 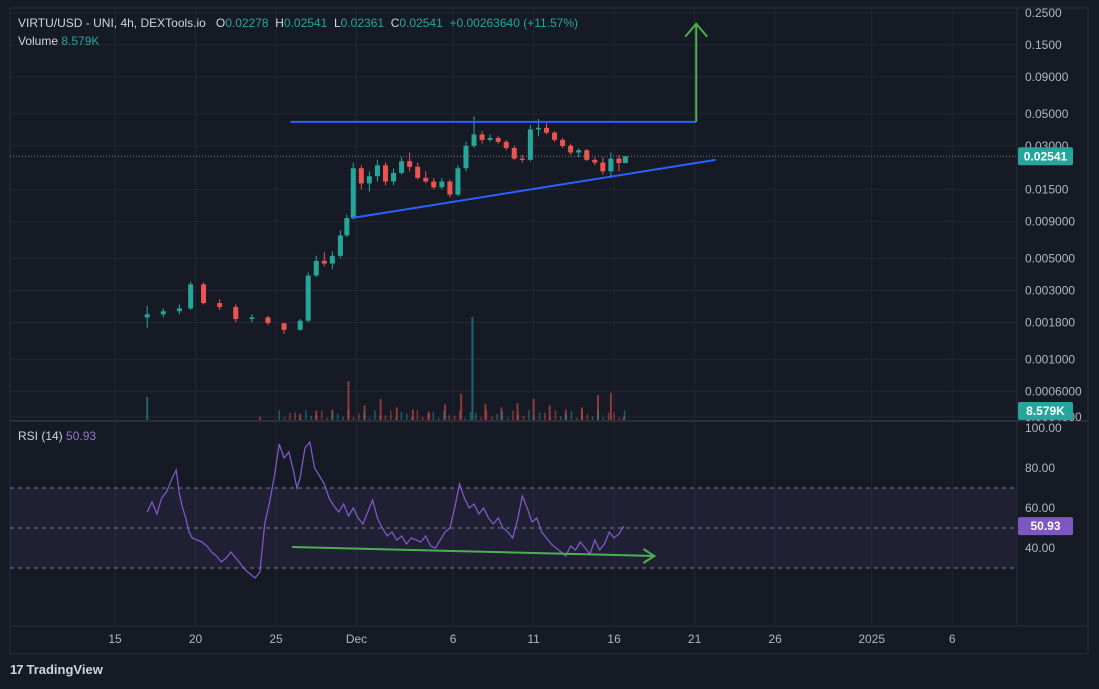 I want to click on rsi-label: RSI (14), so click(x=40, y=436).